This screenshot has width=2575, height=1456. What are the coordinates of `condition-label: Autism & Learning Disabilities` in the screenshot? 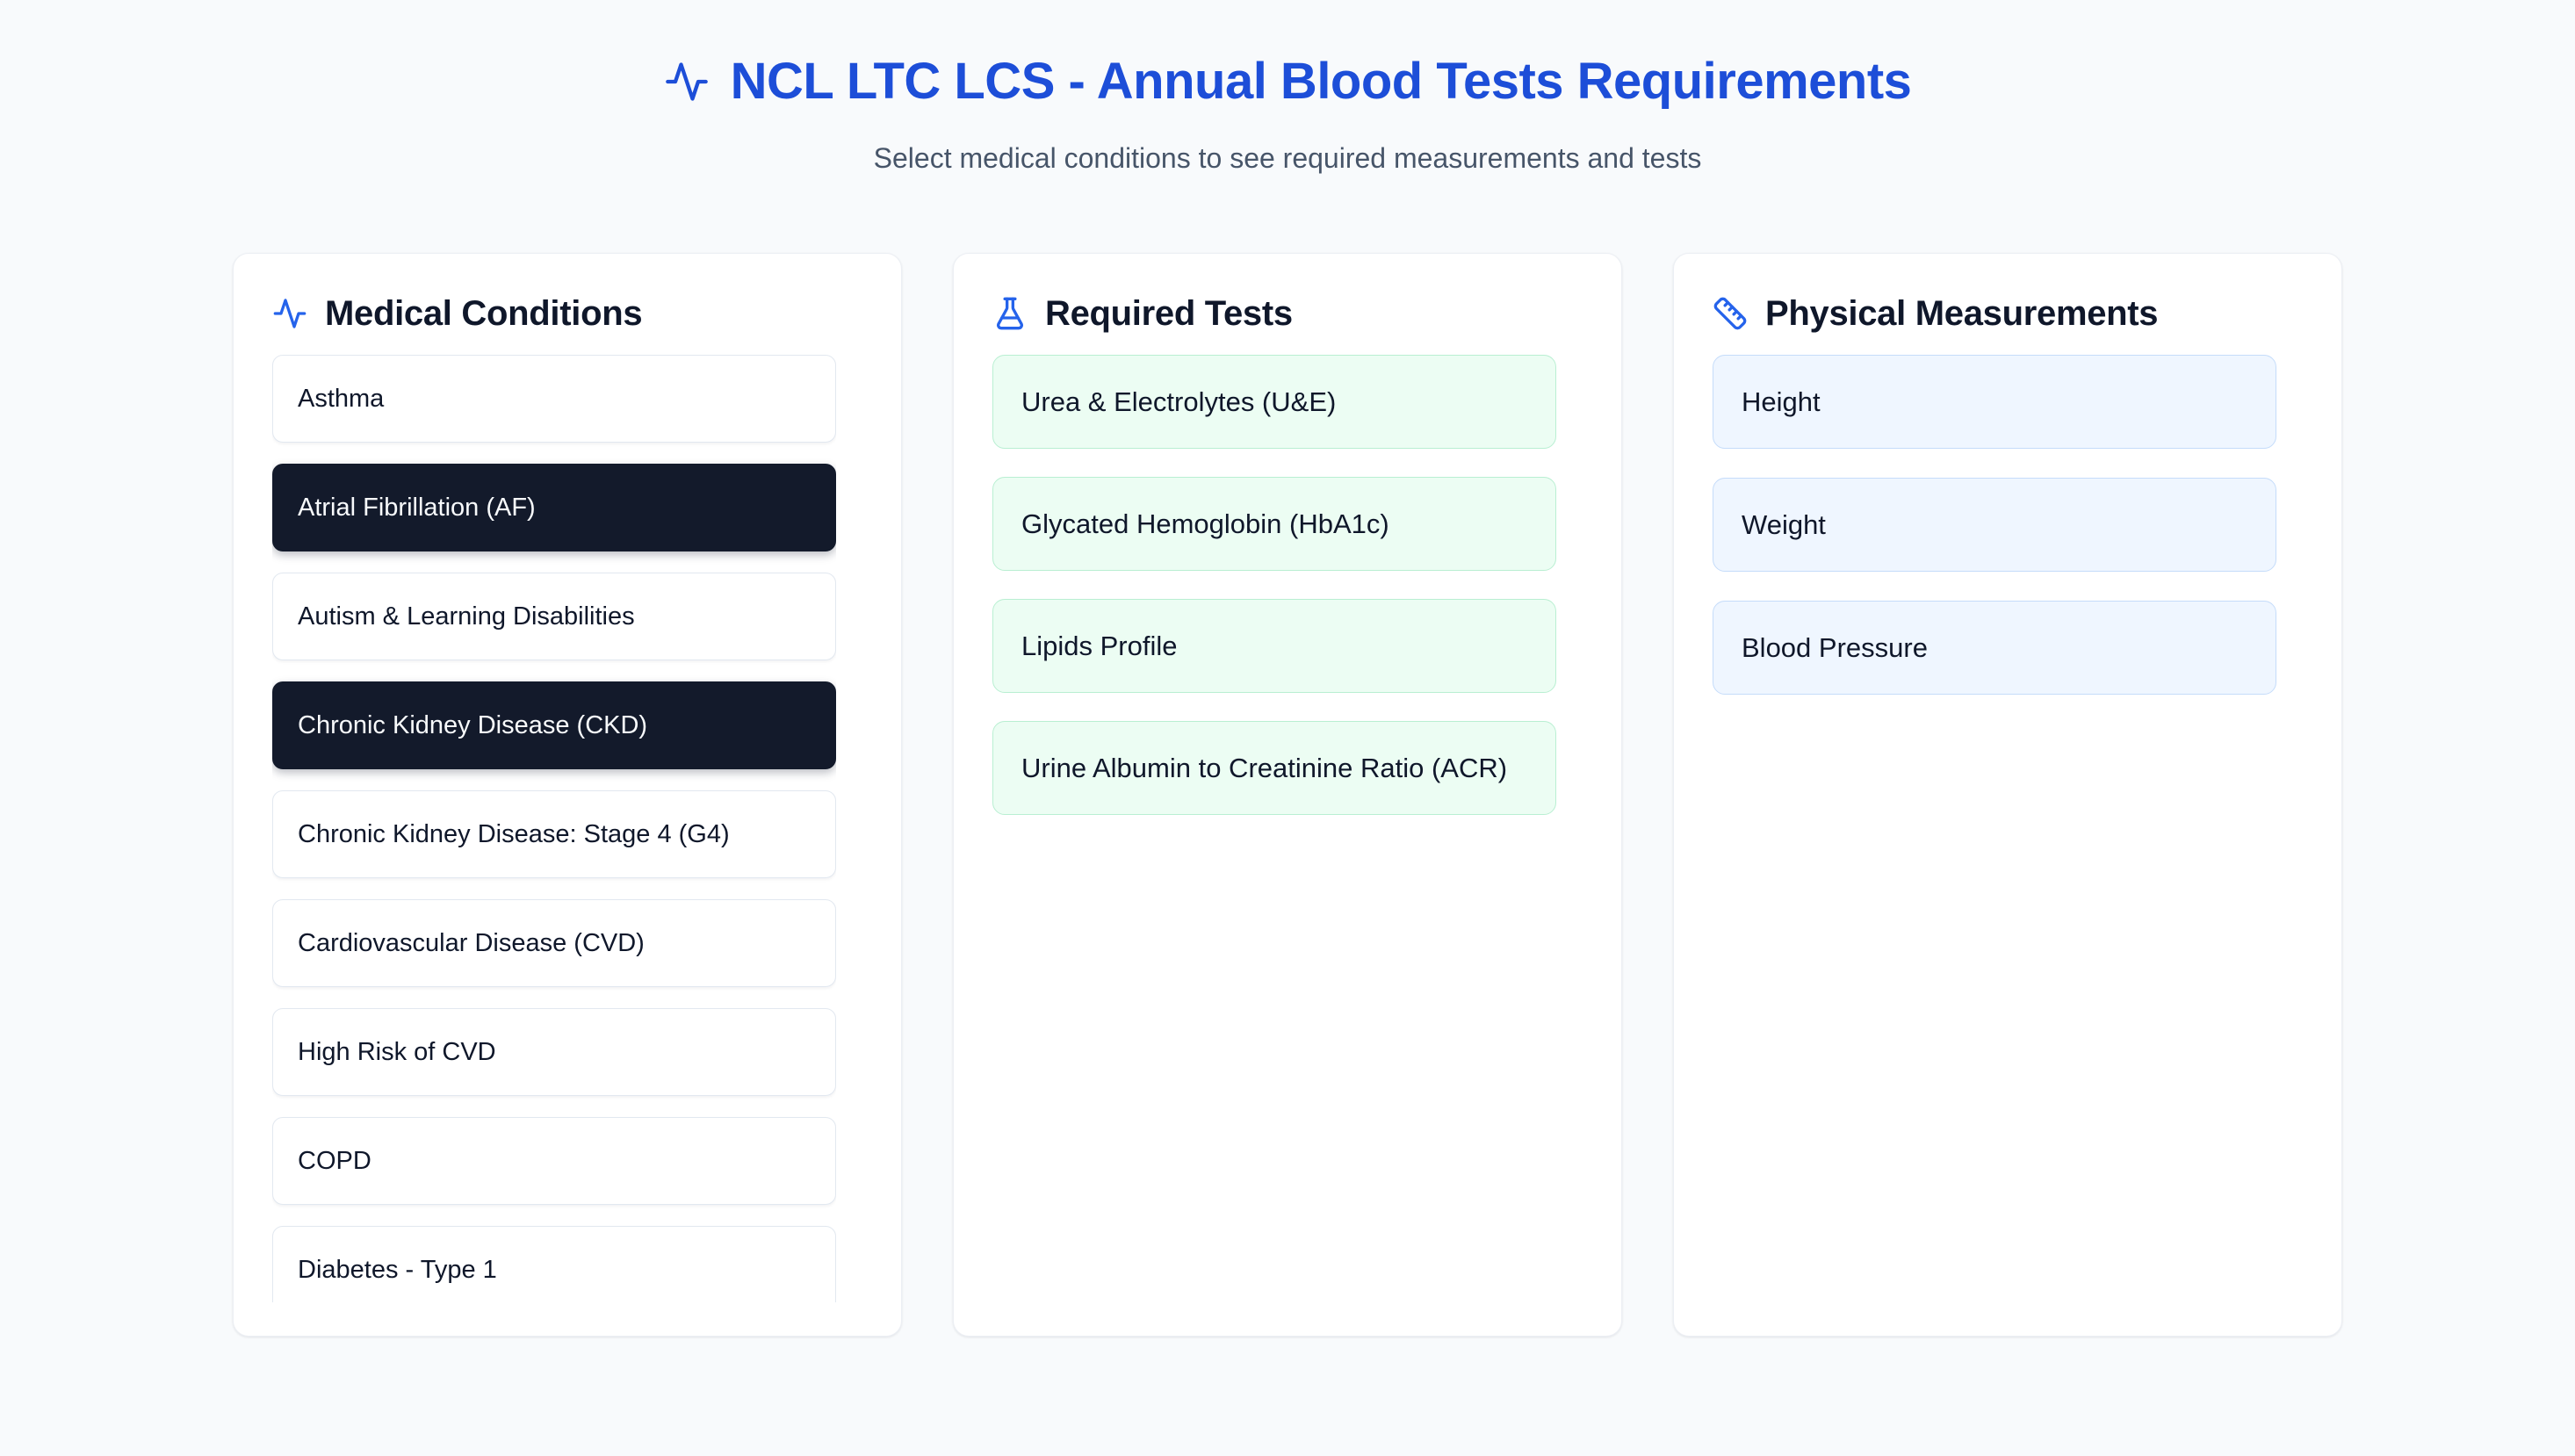 It's located at (467, 616).